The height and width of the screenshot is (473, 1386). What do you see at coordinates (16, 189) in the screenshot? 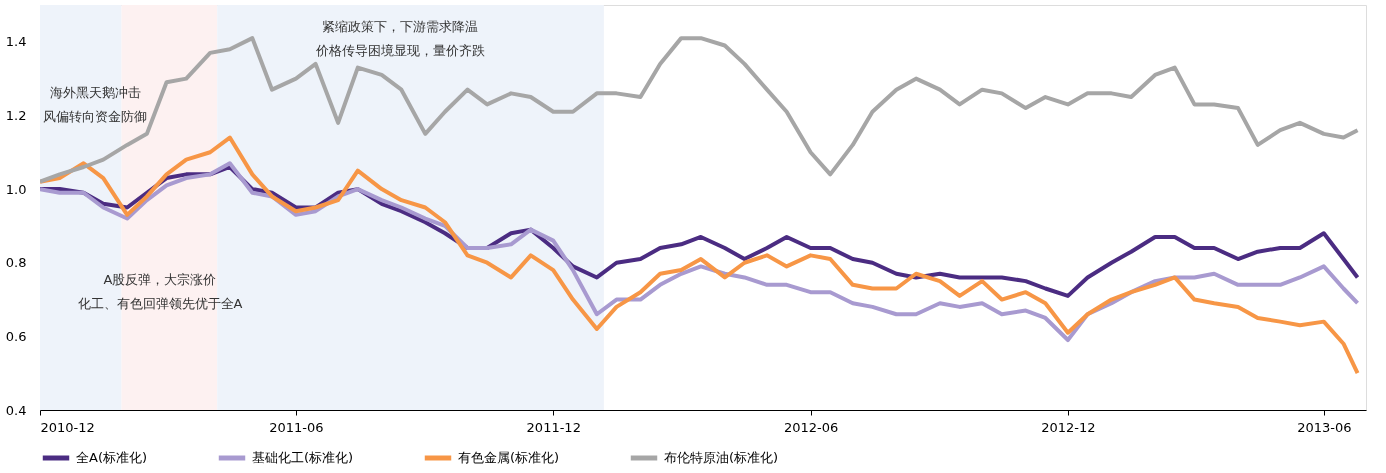
I see `y-tick-label: 1.0` at bounding box center [16, 189].